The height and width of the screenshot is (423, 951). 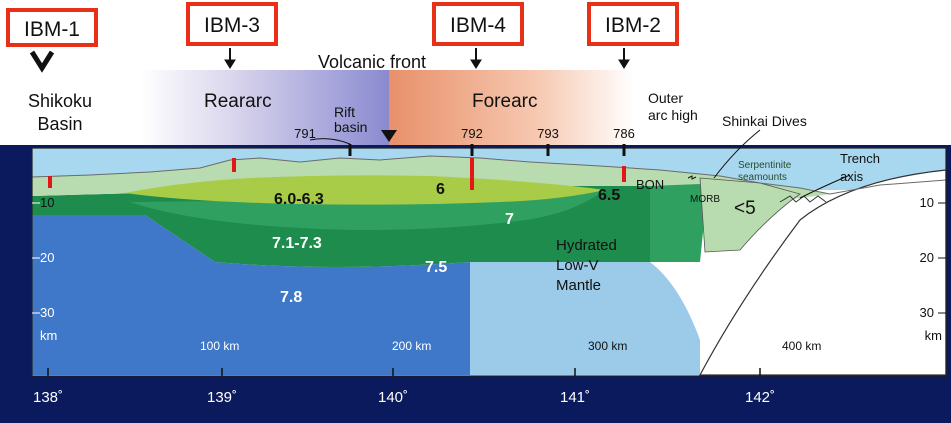 What do you see at coordinates (44, 269) in the screenshot?
I see `depth-axis-left: 10 20 30 km` at bounding box center [44, 269].